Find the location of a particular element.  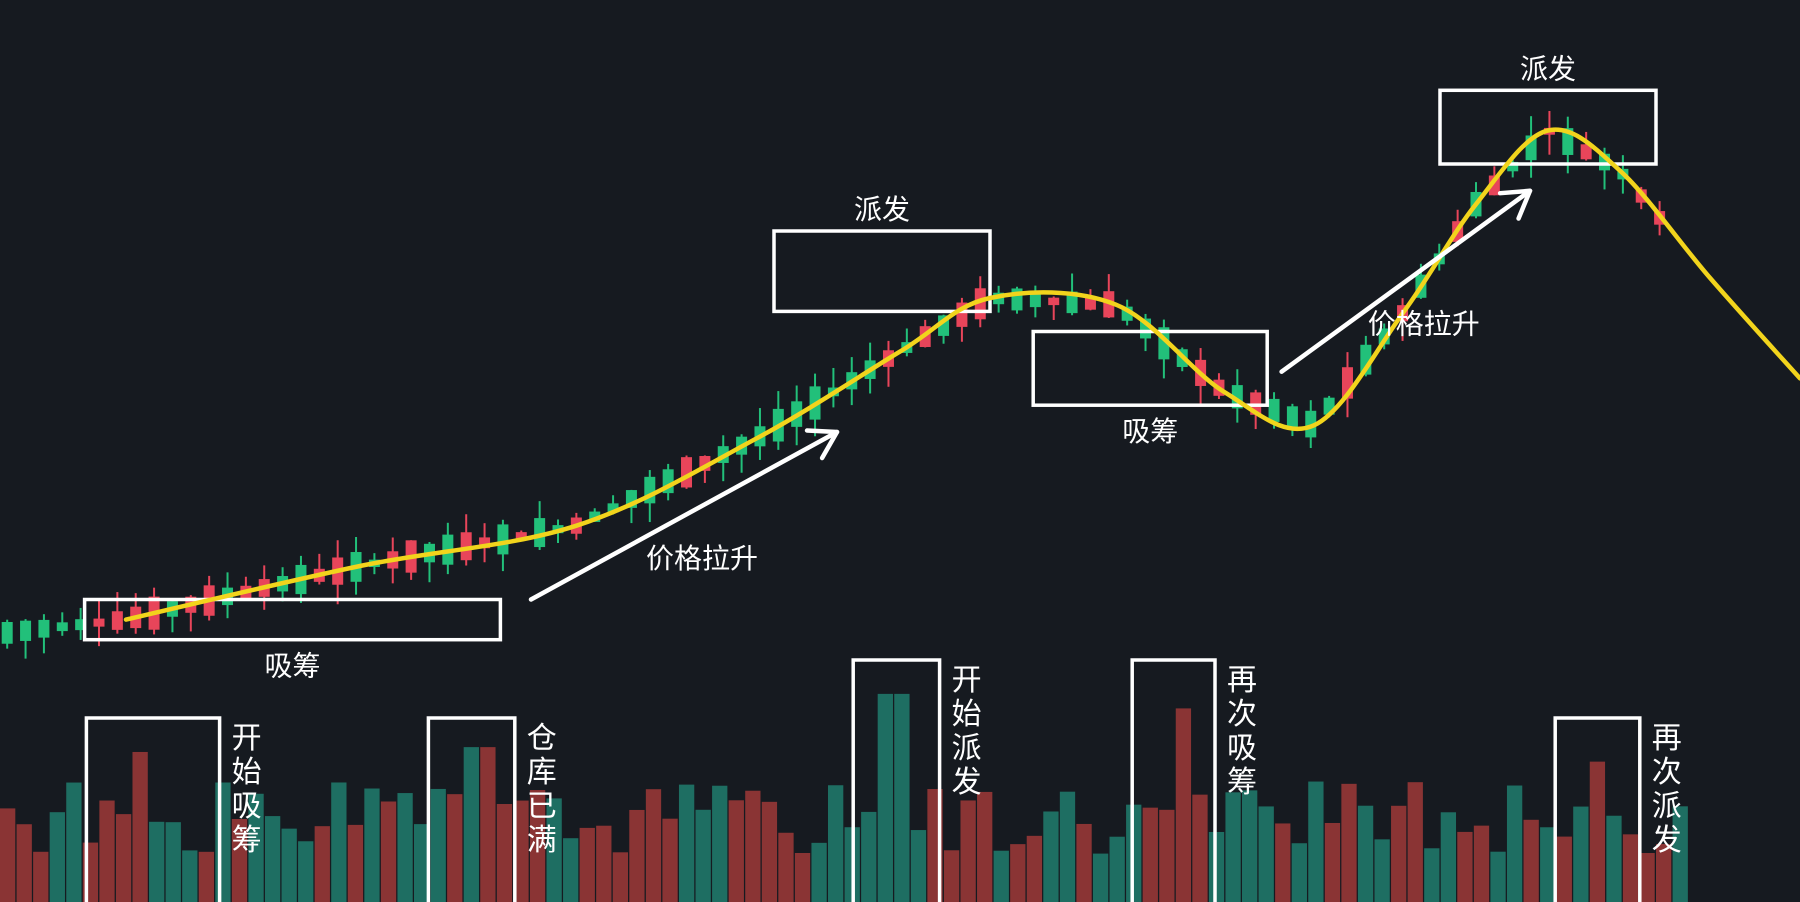

volume-box-label: 再次吸筹 is located at coordinates (1242, 731).